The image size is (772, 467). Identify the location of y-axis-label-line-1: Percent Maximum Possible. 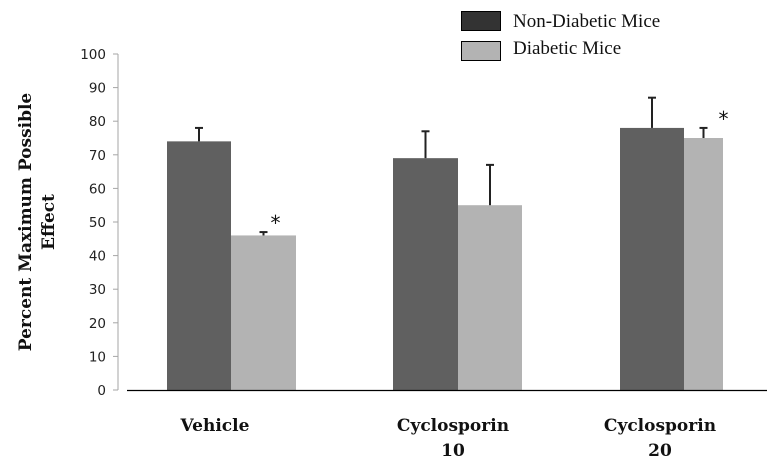
(26, 222).